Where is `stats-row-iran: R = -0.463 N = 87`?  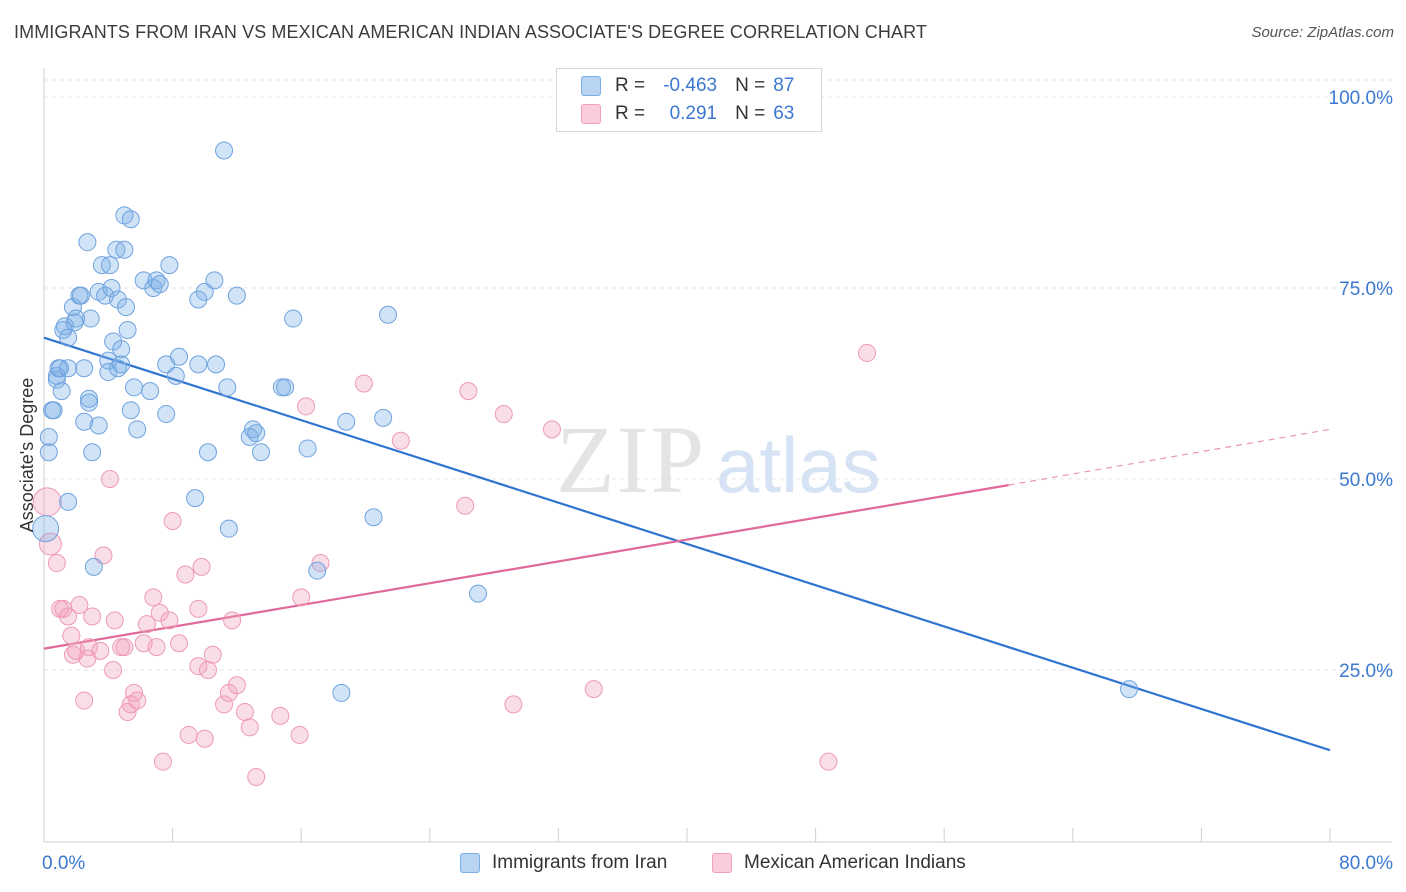 stats-row-iran: R = -0.463 N = 87 is located at coordinates (687, 86).